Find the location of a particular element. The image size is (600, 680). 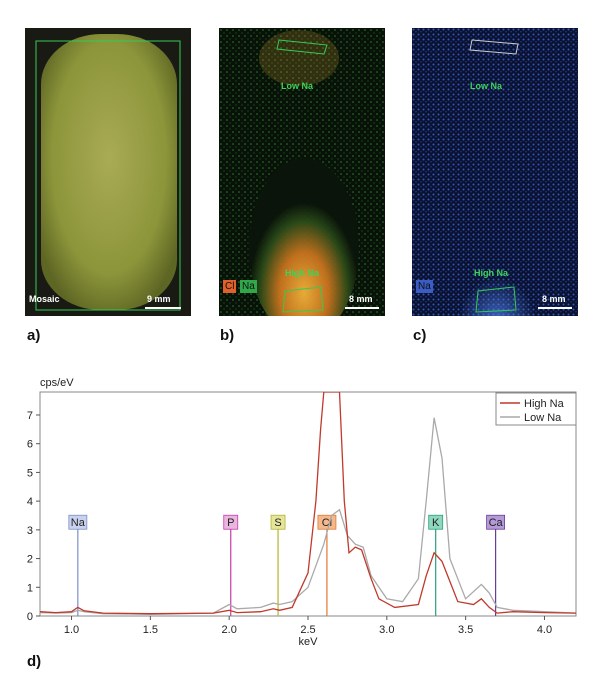

marker-label-na: Na is located at coordinates (78, 523).